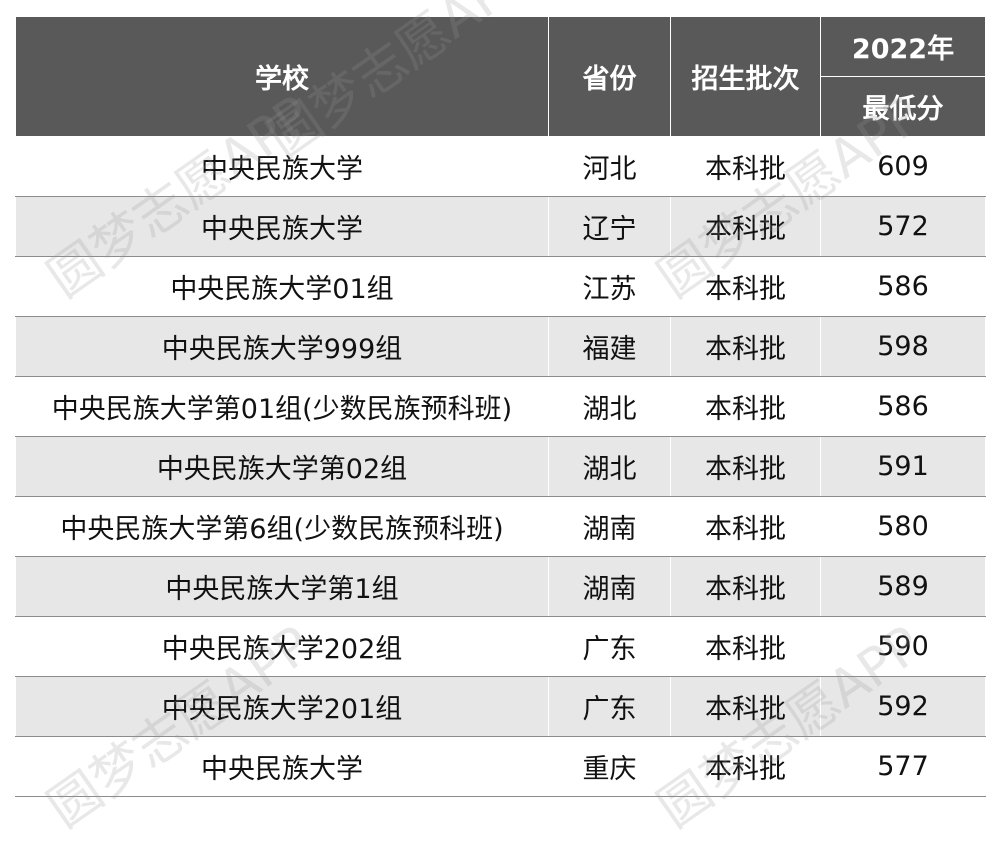 The image size is (1002, 841). What do you see at coordinates (903, 466) in the screenshot?
I see `cell-min-score: 591` at bounding box center [903, 466].